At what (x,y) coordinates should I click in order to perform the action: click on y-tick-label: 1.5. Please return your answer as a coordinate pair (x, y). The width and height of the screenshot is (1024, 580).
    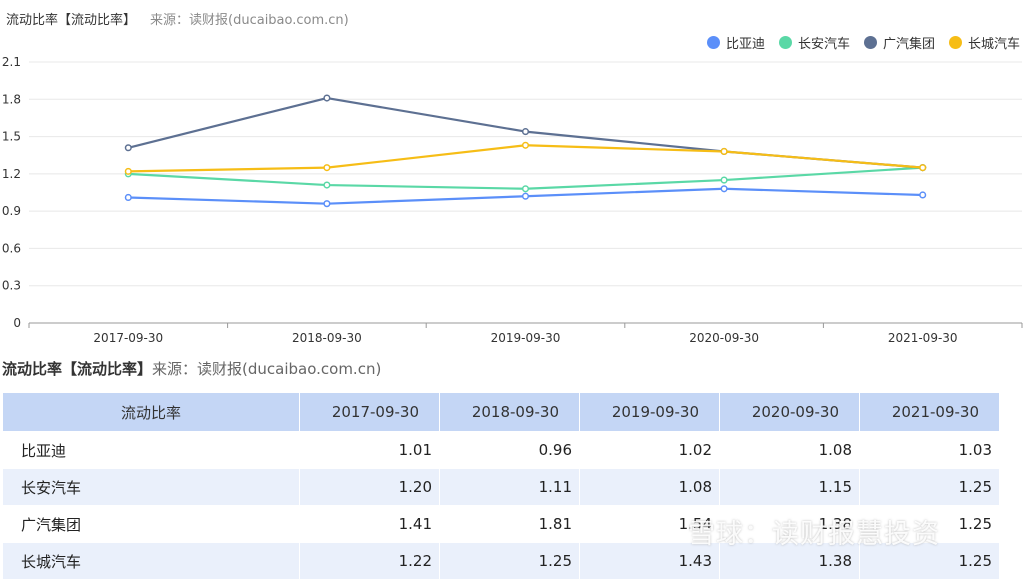
    Looking at the image, I should click on (11, 137).